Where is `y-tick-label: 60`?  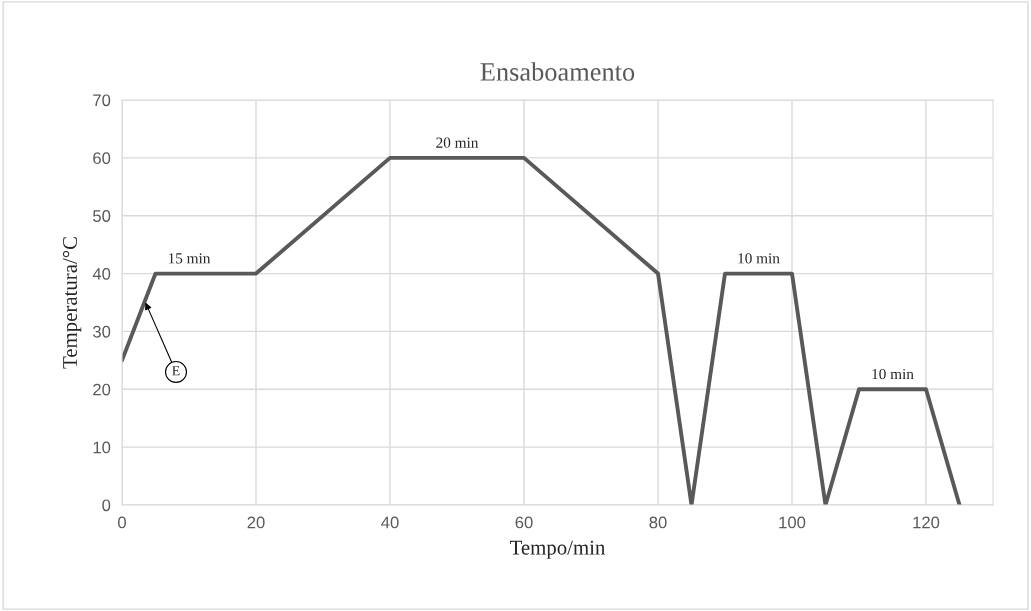 y-tick-label: 60 is located at coordinates (102, 158).